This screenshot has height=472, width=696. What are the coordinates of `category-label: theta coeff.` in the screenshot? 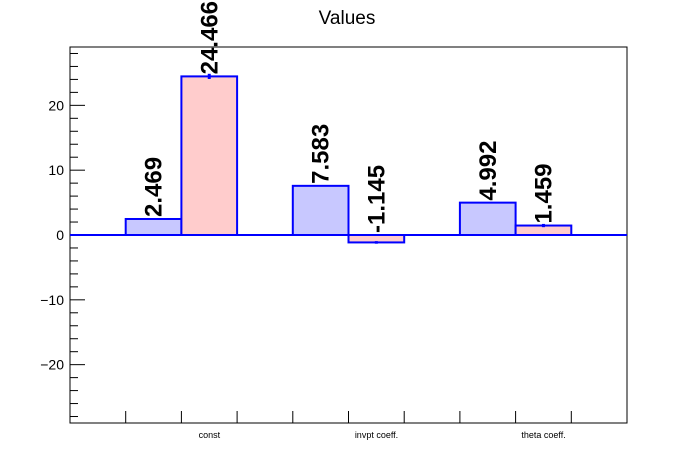 It's located at (543, 435).